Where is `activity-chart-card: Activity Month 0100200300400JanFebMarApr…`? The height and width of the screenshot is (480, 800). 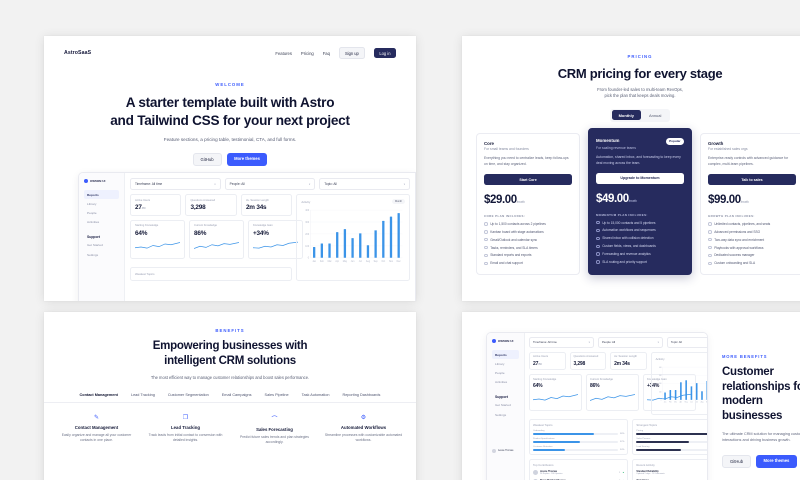 activity-chart-card: Activity Month 0100200300400JanFebMarApr… is located at coordinates (679, 383).